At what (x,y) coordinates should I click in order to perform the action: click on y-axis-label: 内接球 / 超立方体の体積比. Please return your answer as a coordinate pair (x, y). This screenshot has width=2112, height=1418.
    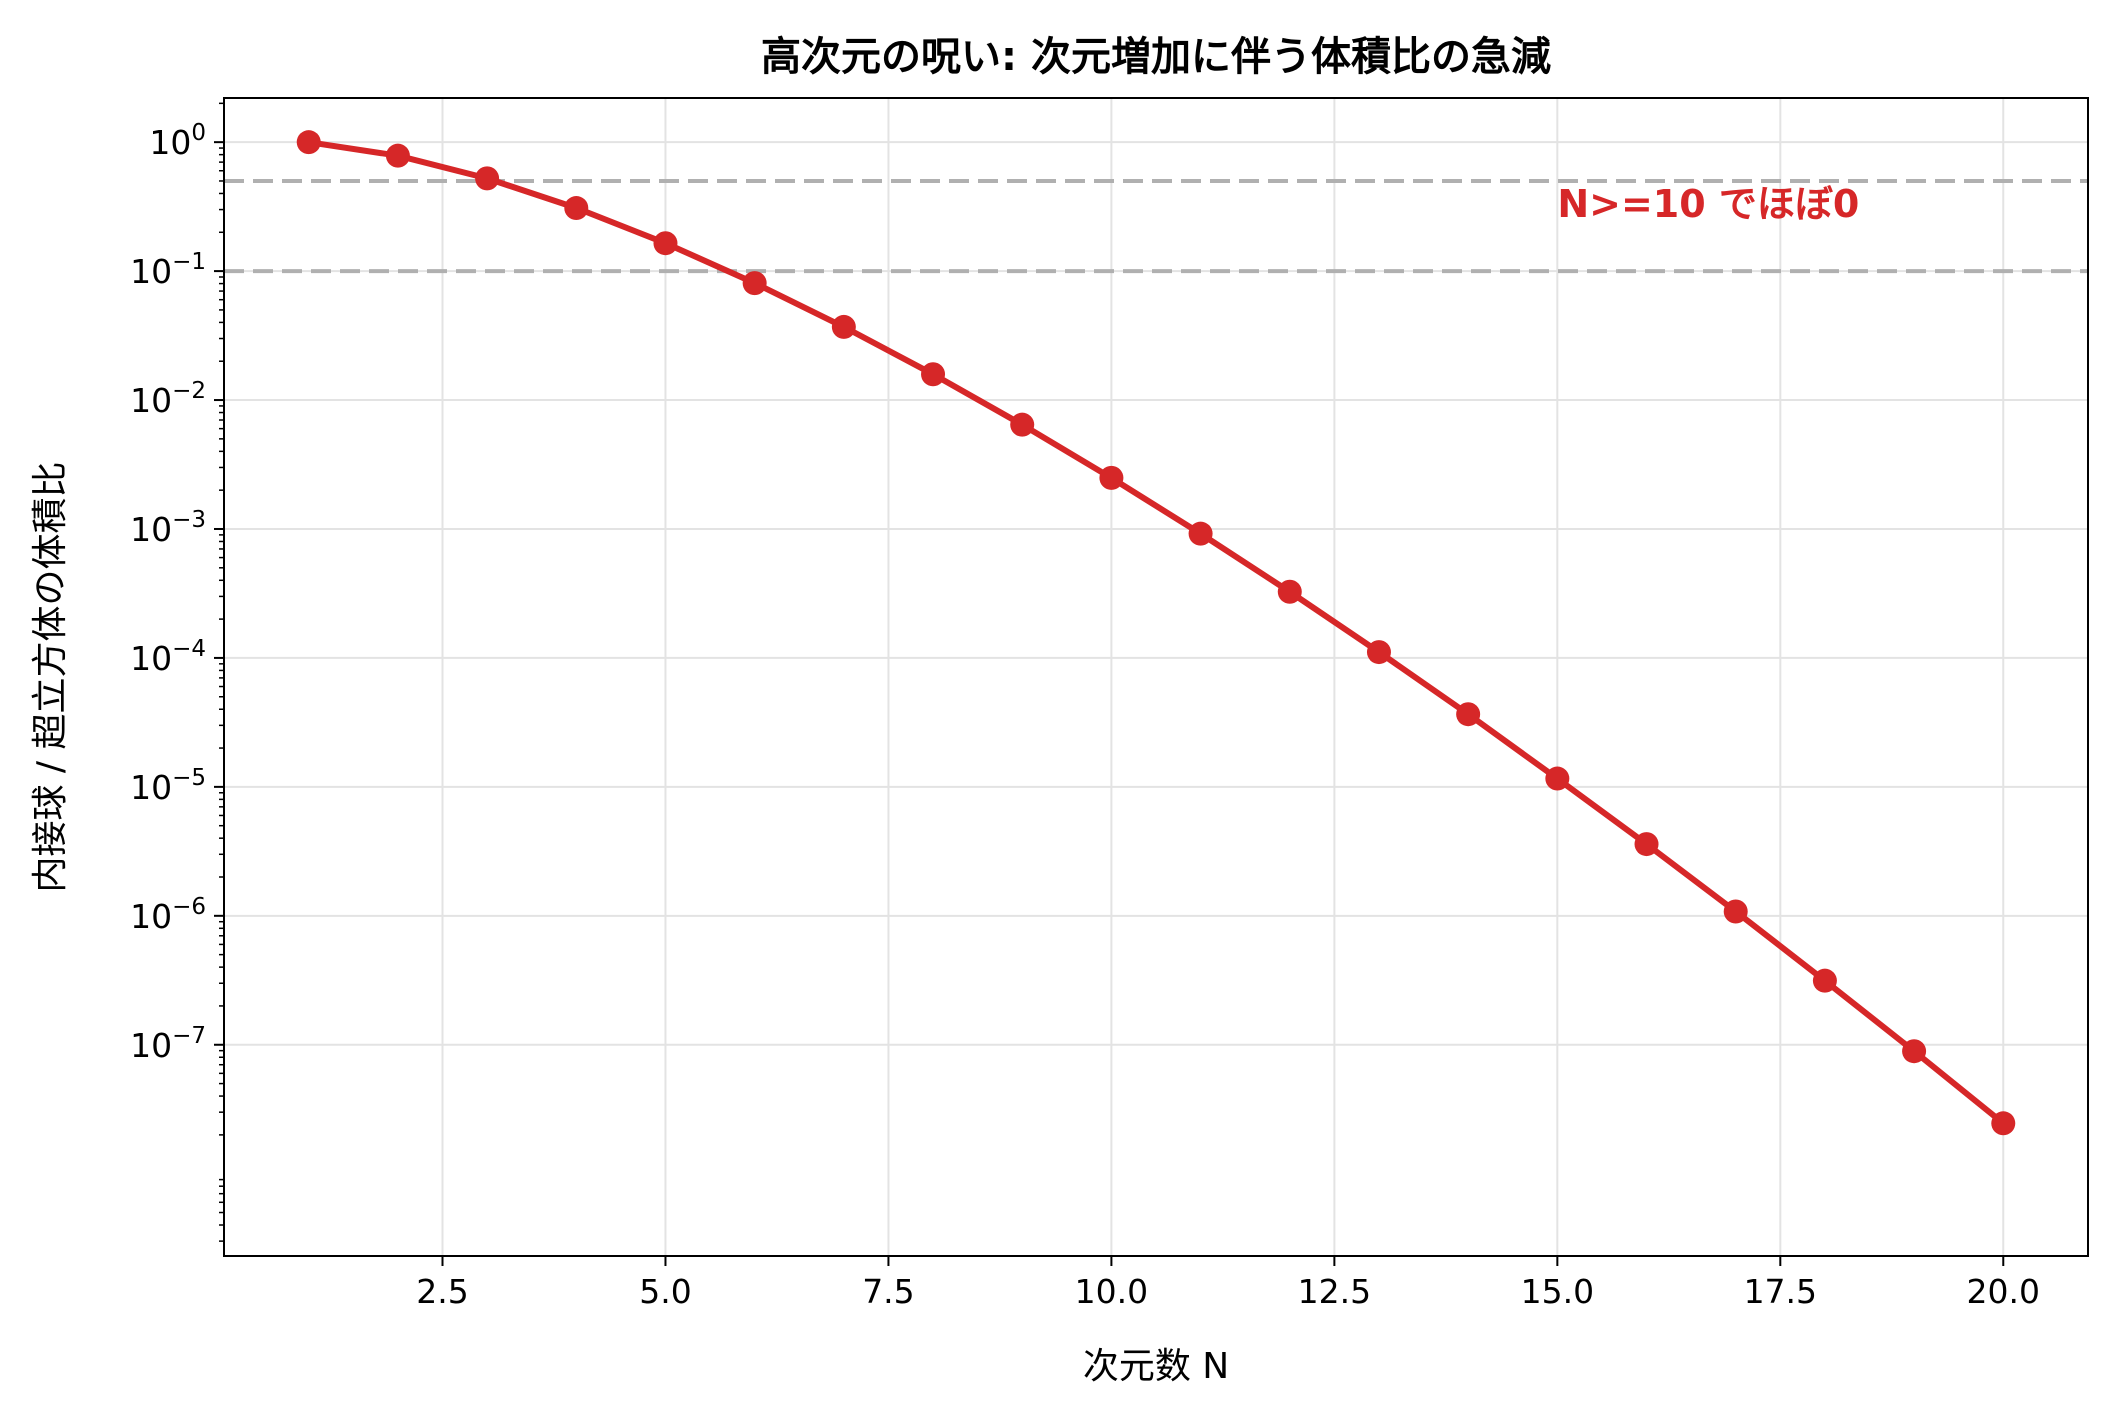
    Looking at the image, I should click on (50, 676).